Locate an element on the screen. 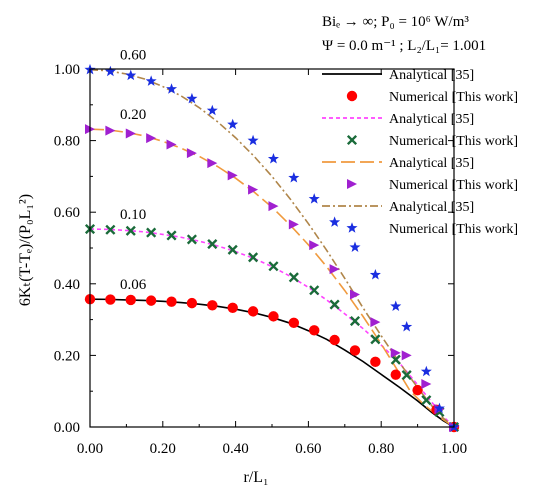 Image resolution: width=550 pixels, height=495 pixels. x-tick-label: 0.80 is located at coordinates (381, 449).